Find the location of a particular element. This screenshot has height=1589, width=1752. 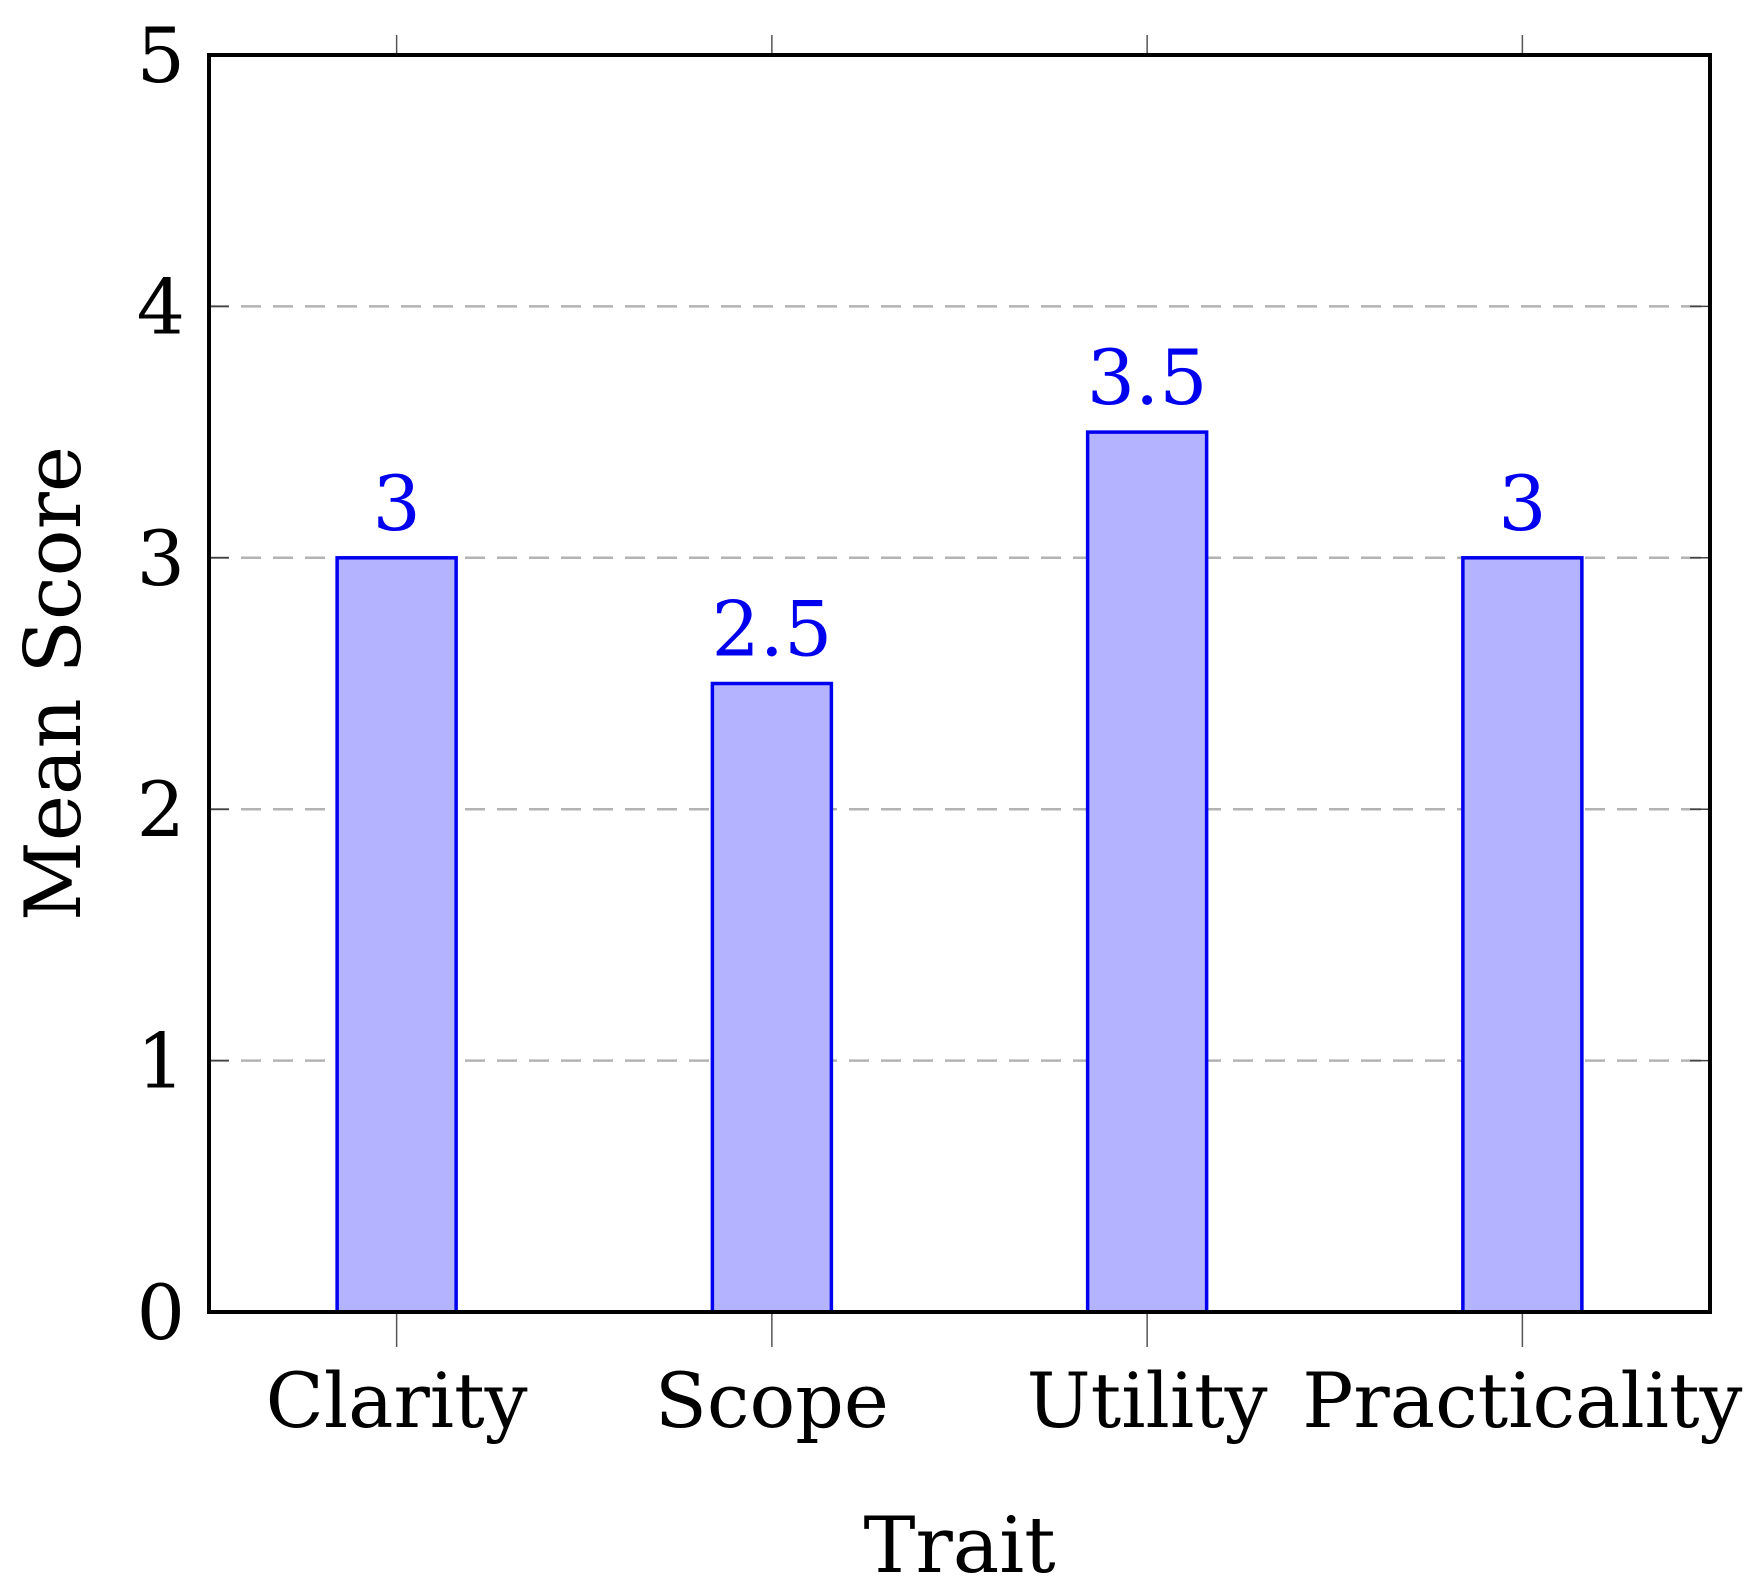

y-tick-label: 0 is located at coordinates (161, 1312).